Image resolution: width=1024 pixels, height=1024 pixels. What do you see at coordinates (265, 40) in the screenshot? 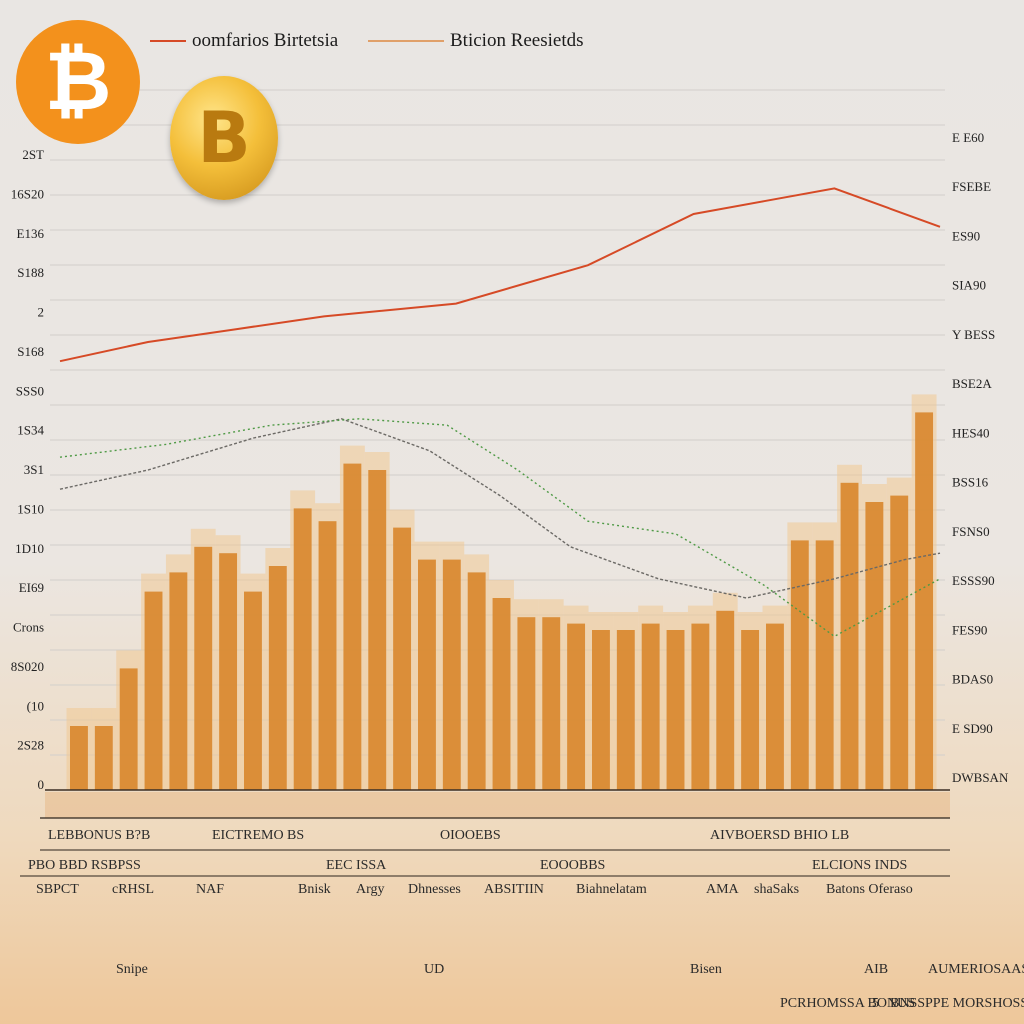
I see `legend-label-1: oomfarios Birtetsia` at bounding box center [265, 40].